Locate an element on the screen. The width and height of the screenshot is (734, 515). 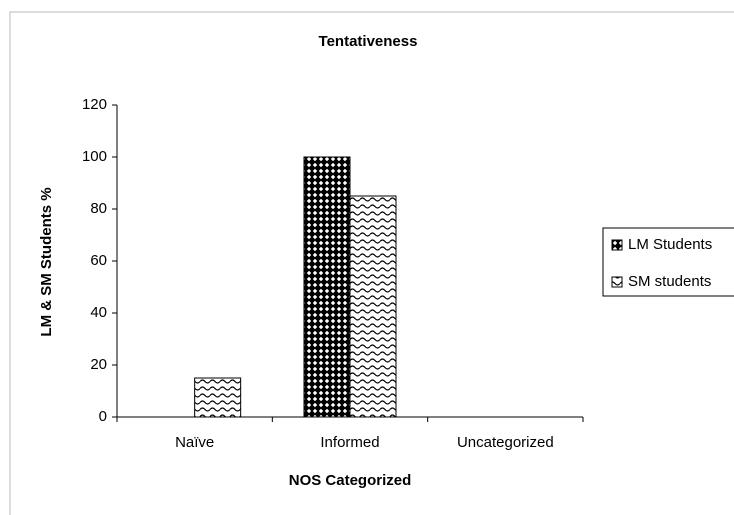
legend-label: SM students is located at coordinates (669, 281).